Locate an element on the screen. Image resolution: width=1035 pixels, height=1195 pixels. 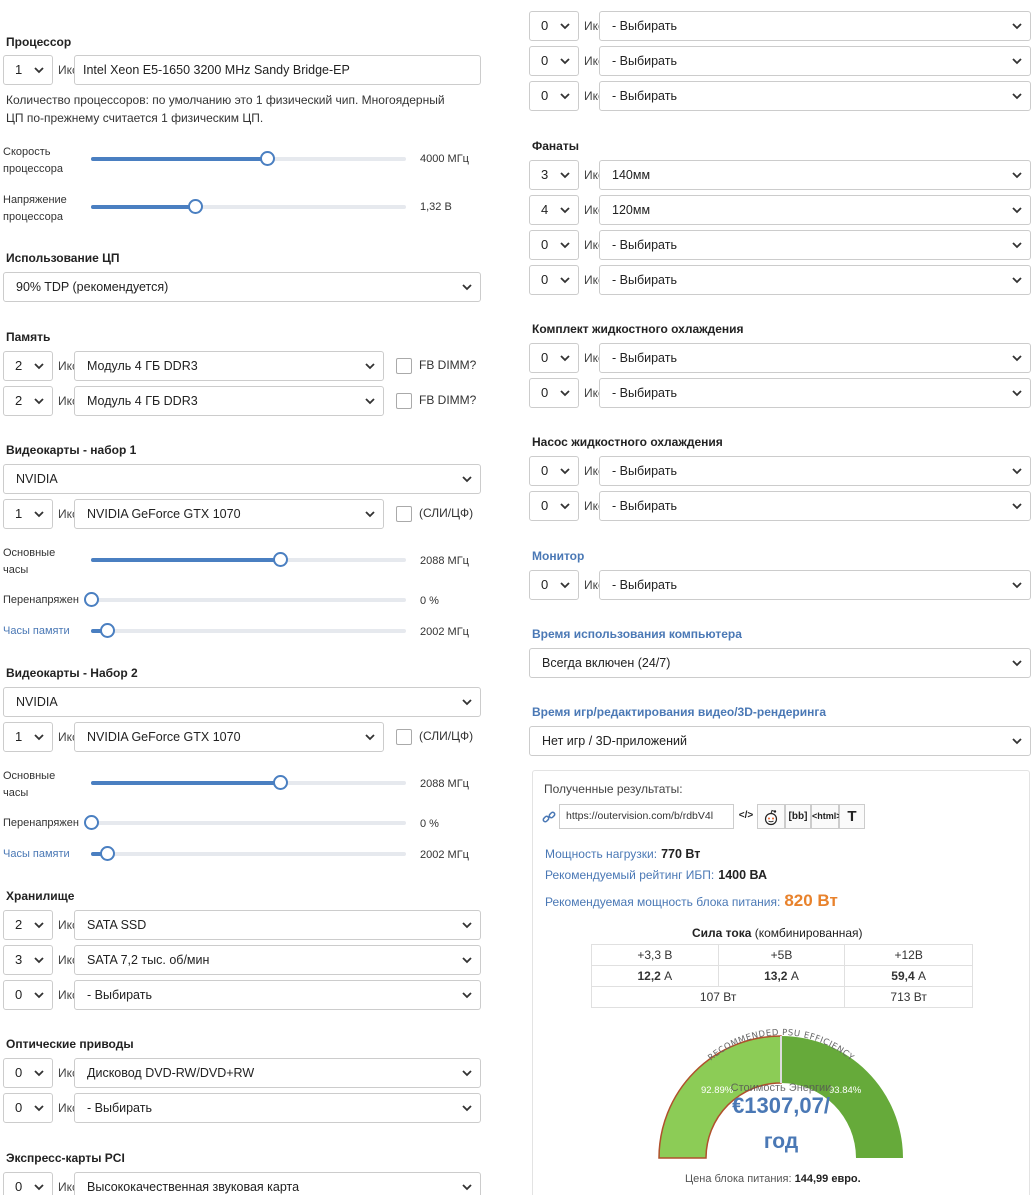
gpu1-brand-select: NVIDIA is located at coordinates (242, 479).